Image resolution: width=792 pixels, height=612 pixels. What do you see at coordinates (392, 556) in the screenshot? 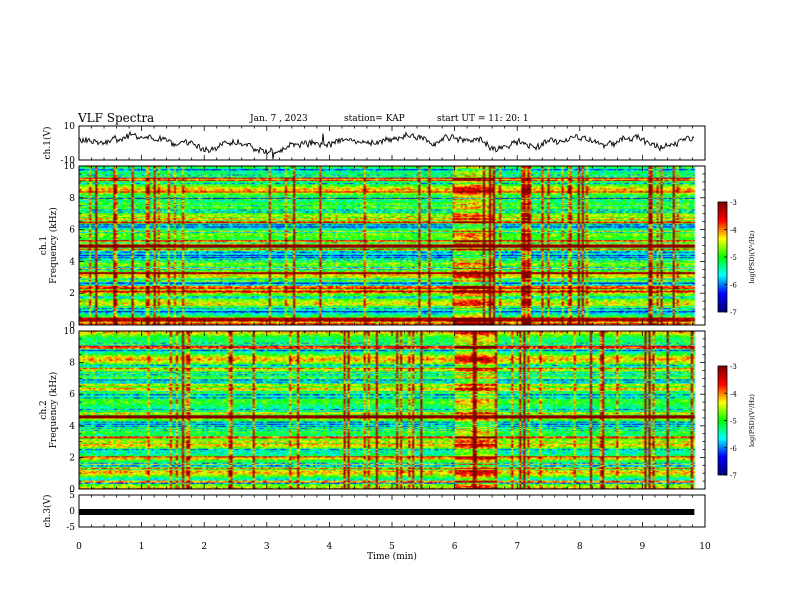
I see `x-axis-title: Time (min)` at bounding box center [392, 556].